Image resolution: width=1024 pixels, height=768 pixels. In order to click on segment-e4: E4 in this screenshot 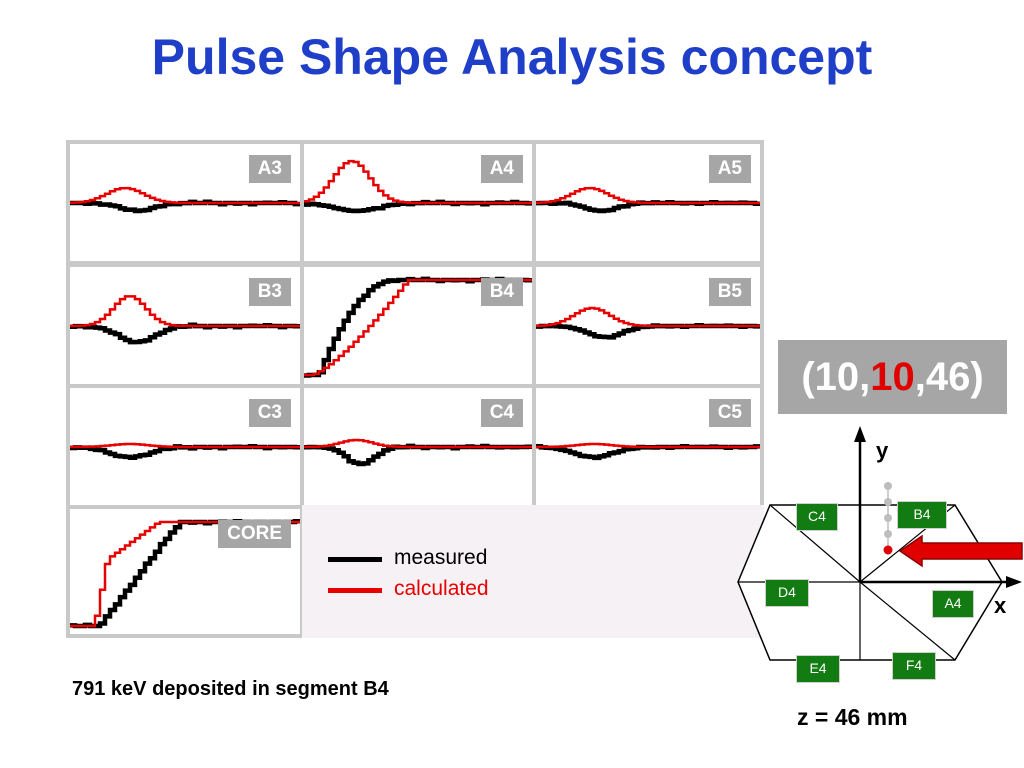, I will do `click(818, 669)`.